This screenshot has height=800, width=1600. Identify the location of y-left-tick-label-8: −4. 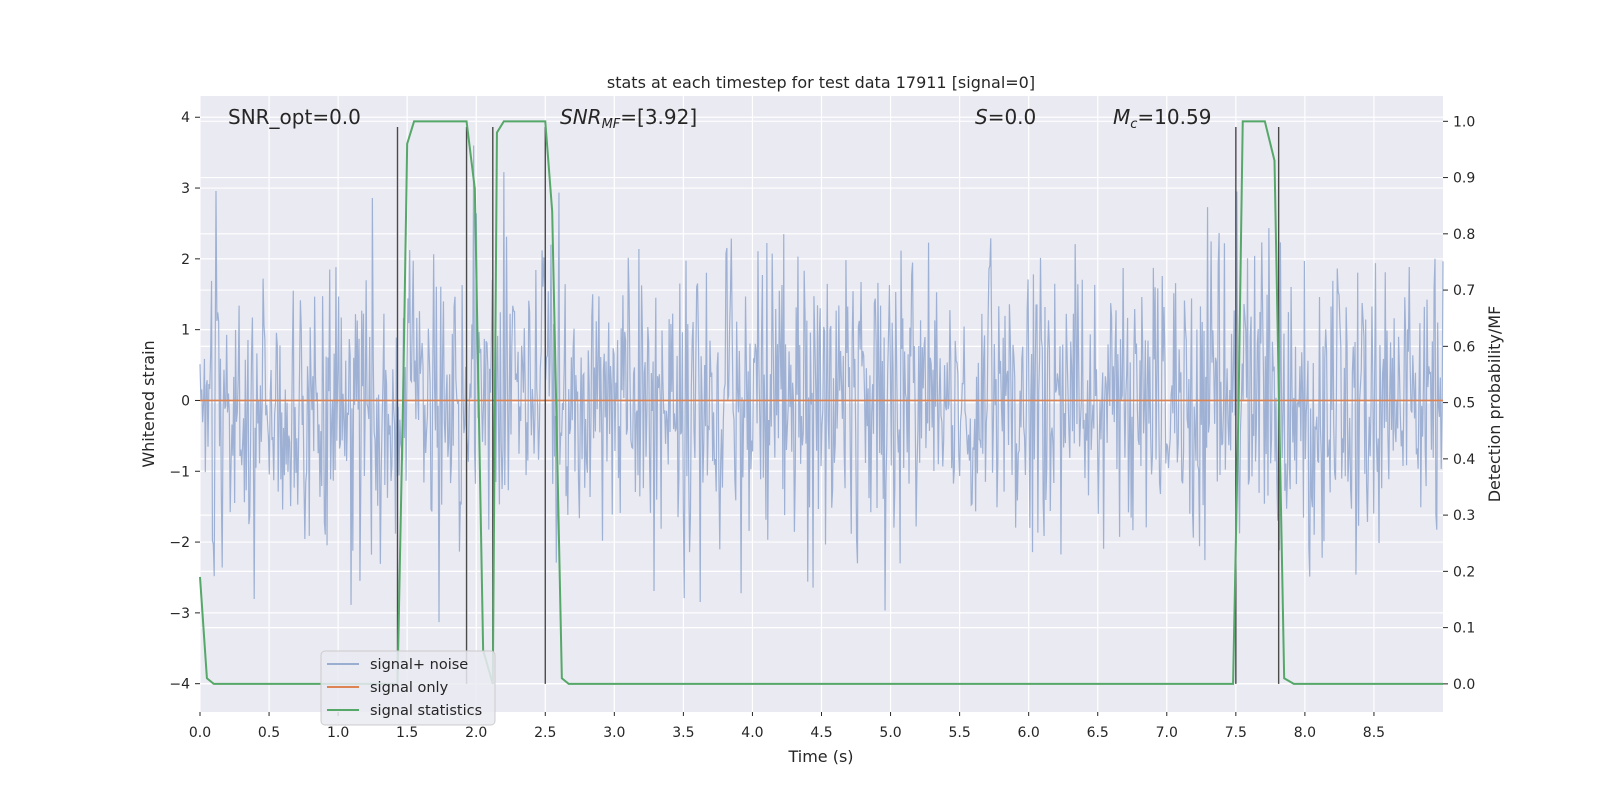
(179, 685).